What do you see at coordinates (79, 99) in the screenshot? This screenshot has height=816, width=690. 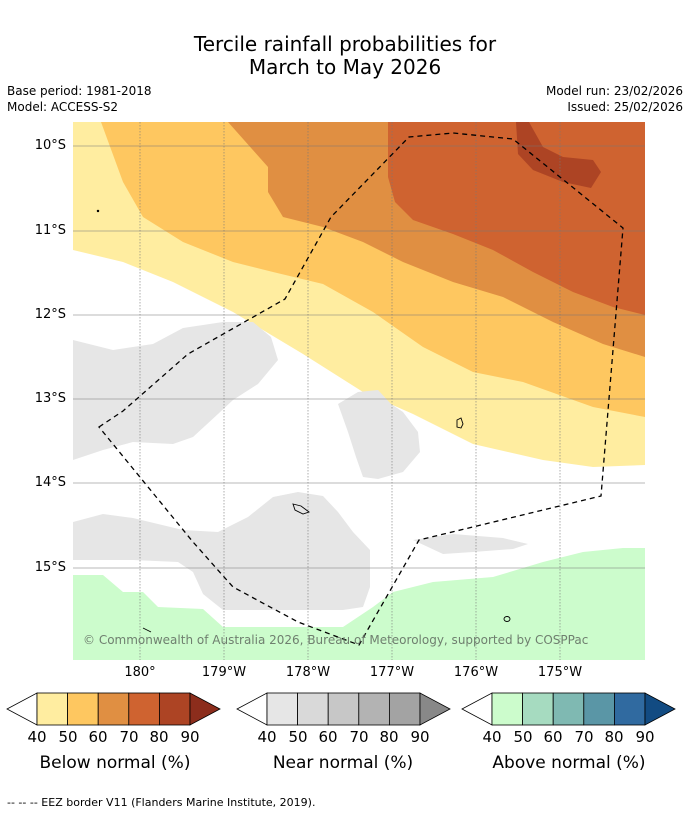 I see `meta-left: Base period: 1981-2018 Model: ACCESS-S2` at bounding box center [79, 99].